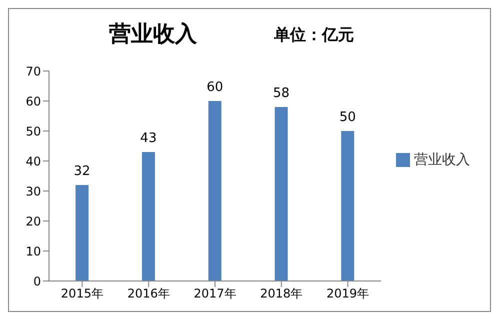 This screenshot has height=320, width=499. Describe the element at coordinates (37, 281) in the screenshot. I see `y-tick-label: 0` at that location.